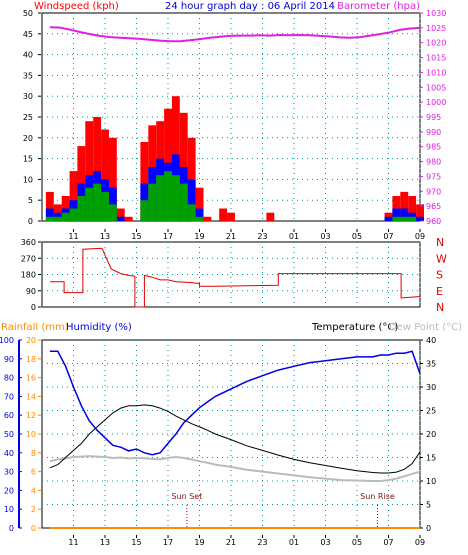 The image size is (468, 555). Describe the element at coordinates (7, 340) in the screenshot. I see `y-tick-label: 100` at that location.